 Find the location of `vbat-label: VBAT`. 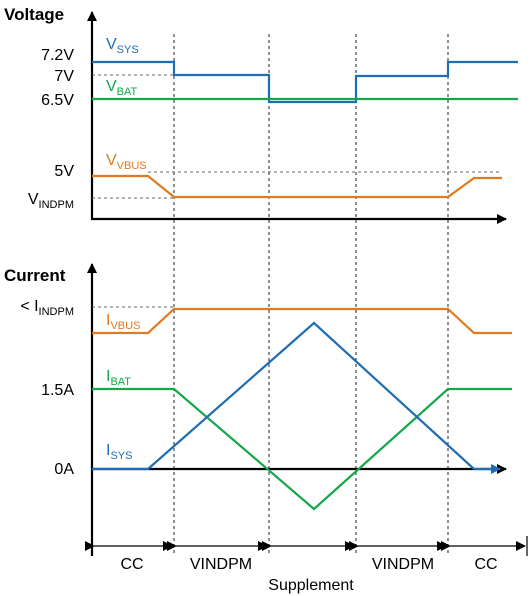

vbat-label: VBAT is located at coordinates (122, 88).